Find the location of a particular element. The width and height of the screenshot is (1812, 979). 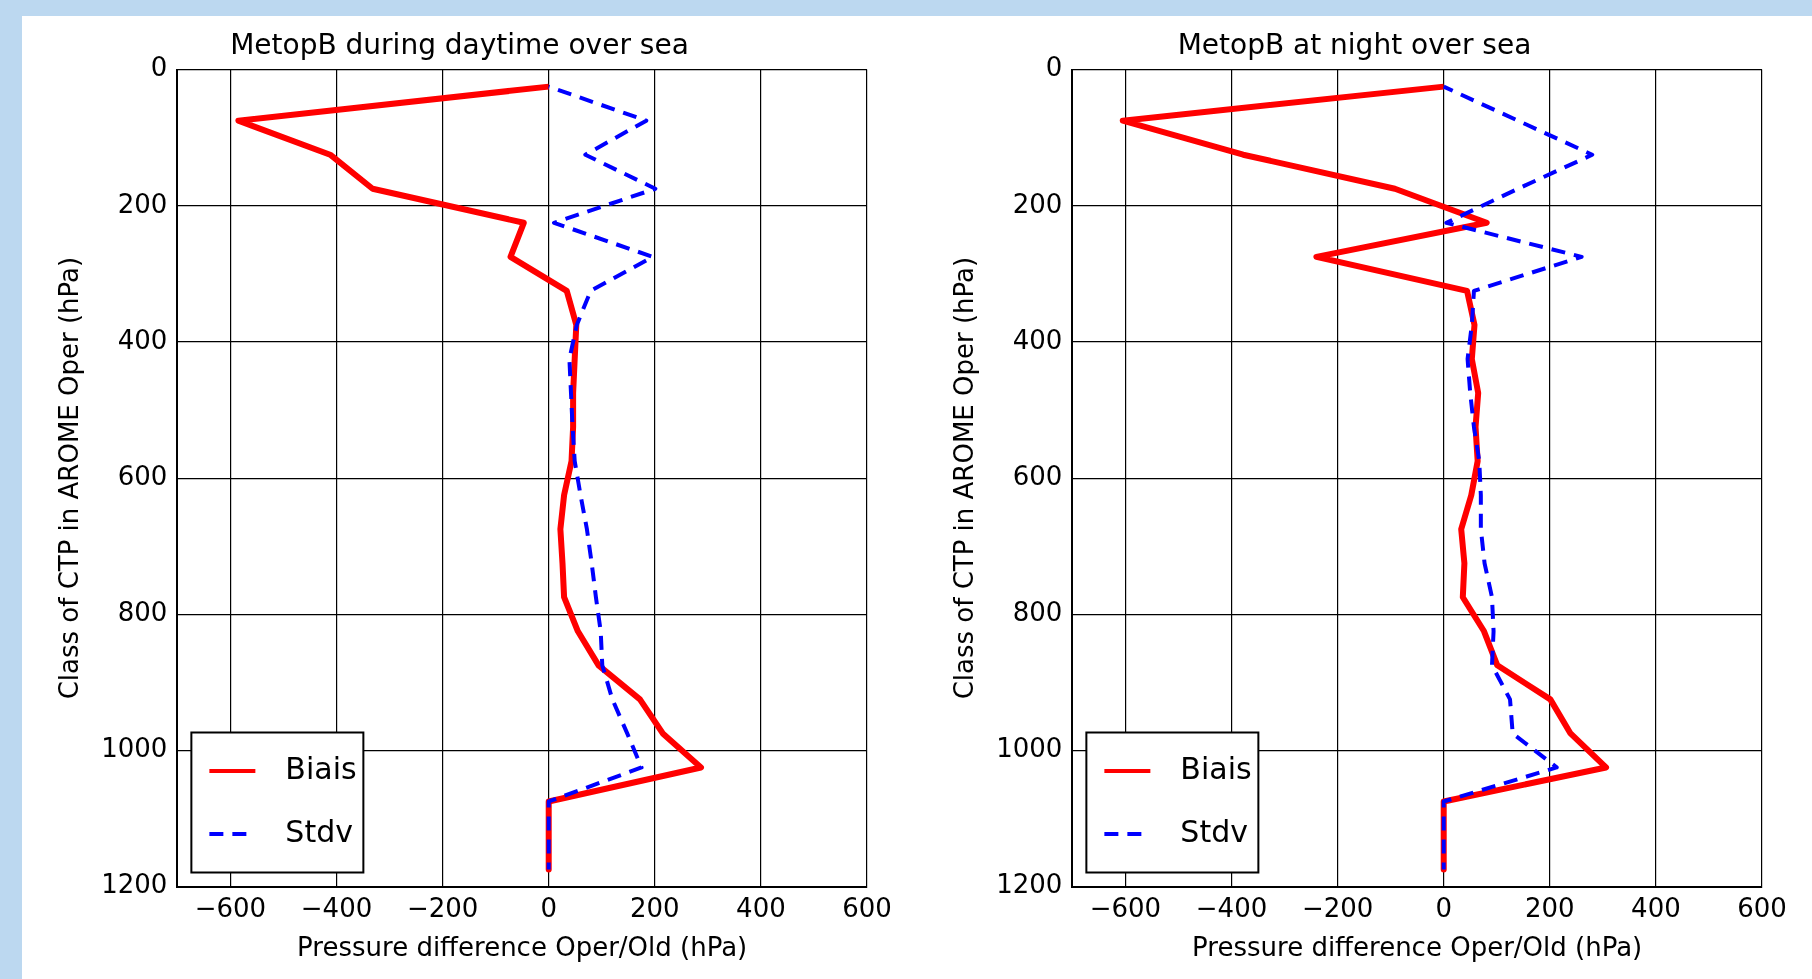

chart-title: MetopB at night over sea is located at coordinates (1354, 45).